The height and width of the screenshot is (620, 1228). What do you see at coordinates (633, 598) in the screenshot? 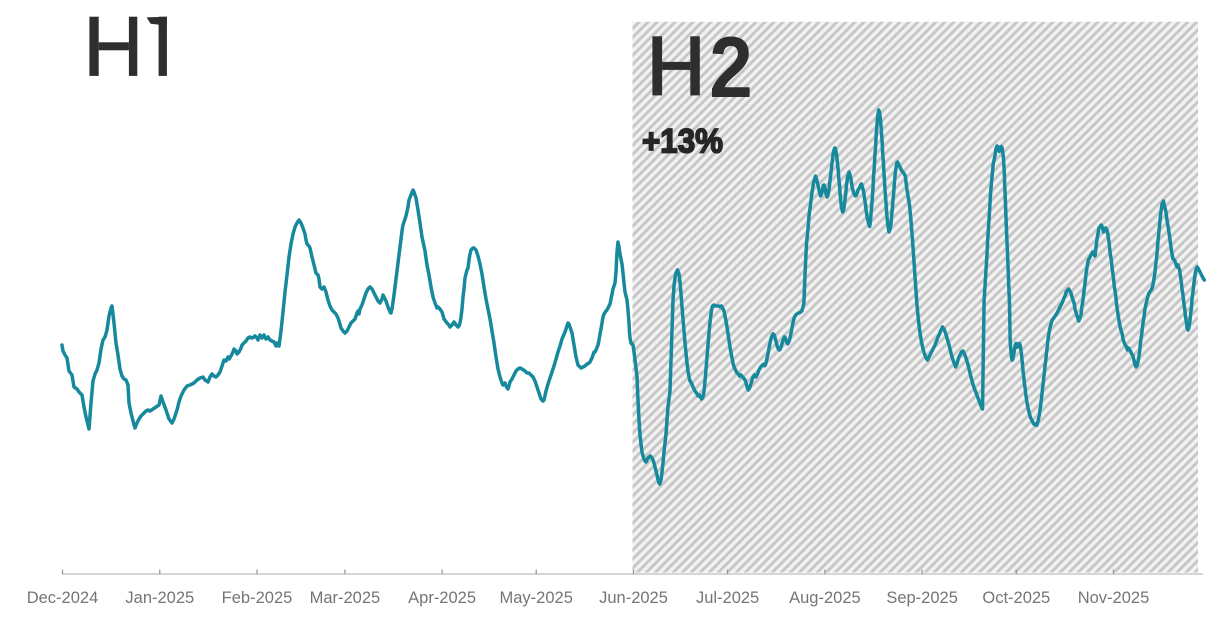
I see `svg-text: Jun-2025` at bounding box center [633, 598].